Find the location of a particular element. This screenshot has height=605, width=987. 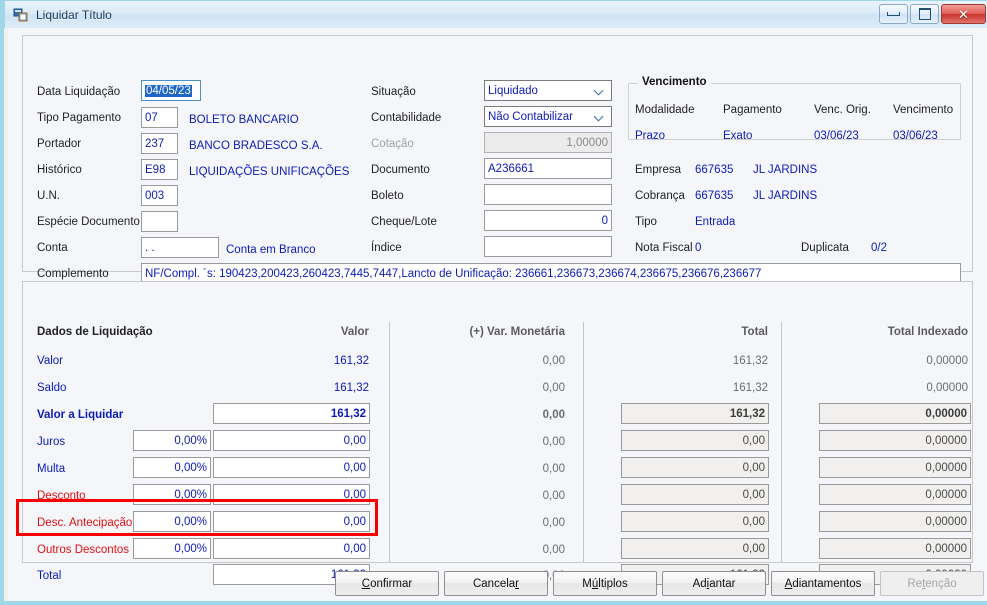

window-controls: ✕ is located at coordinates (932, 14).